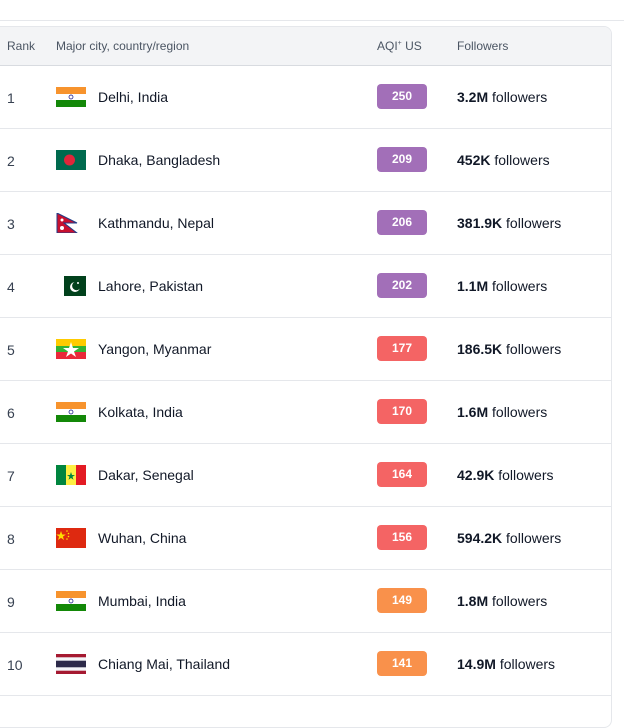 Image resolution: width=624 pixels, height=728 pixels. Describe the element at coordinates (305, 97) in the screenshot. I see `table-row: 1 Delhi, India 250 3.2M followers` at that location.